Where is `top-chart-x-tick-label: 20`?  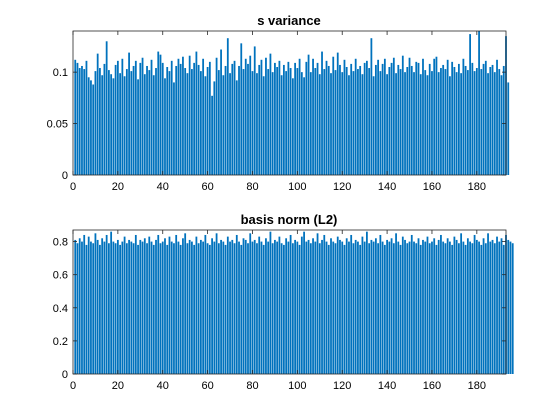 top-chart-x-tick-label: 20 is located at coordinates (118, 187).